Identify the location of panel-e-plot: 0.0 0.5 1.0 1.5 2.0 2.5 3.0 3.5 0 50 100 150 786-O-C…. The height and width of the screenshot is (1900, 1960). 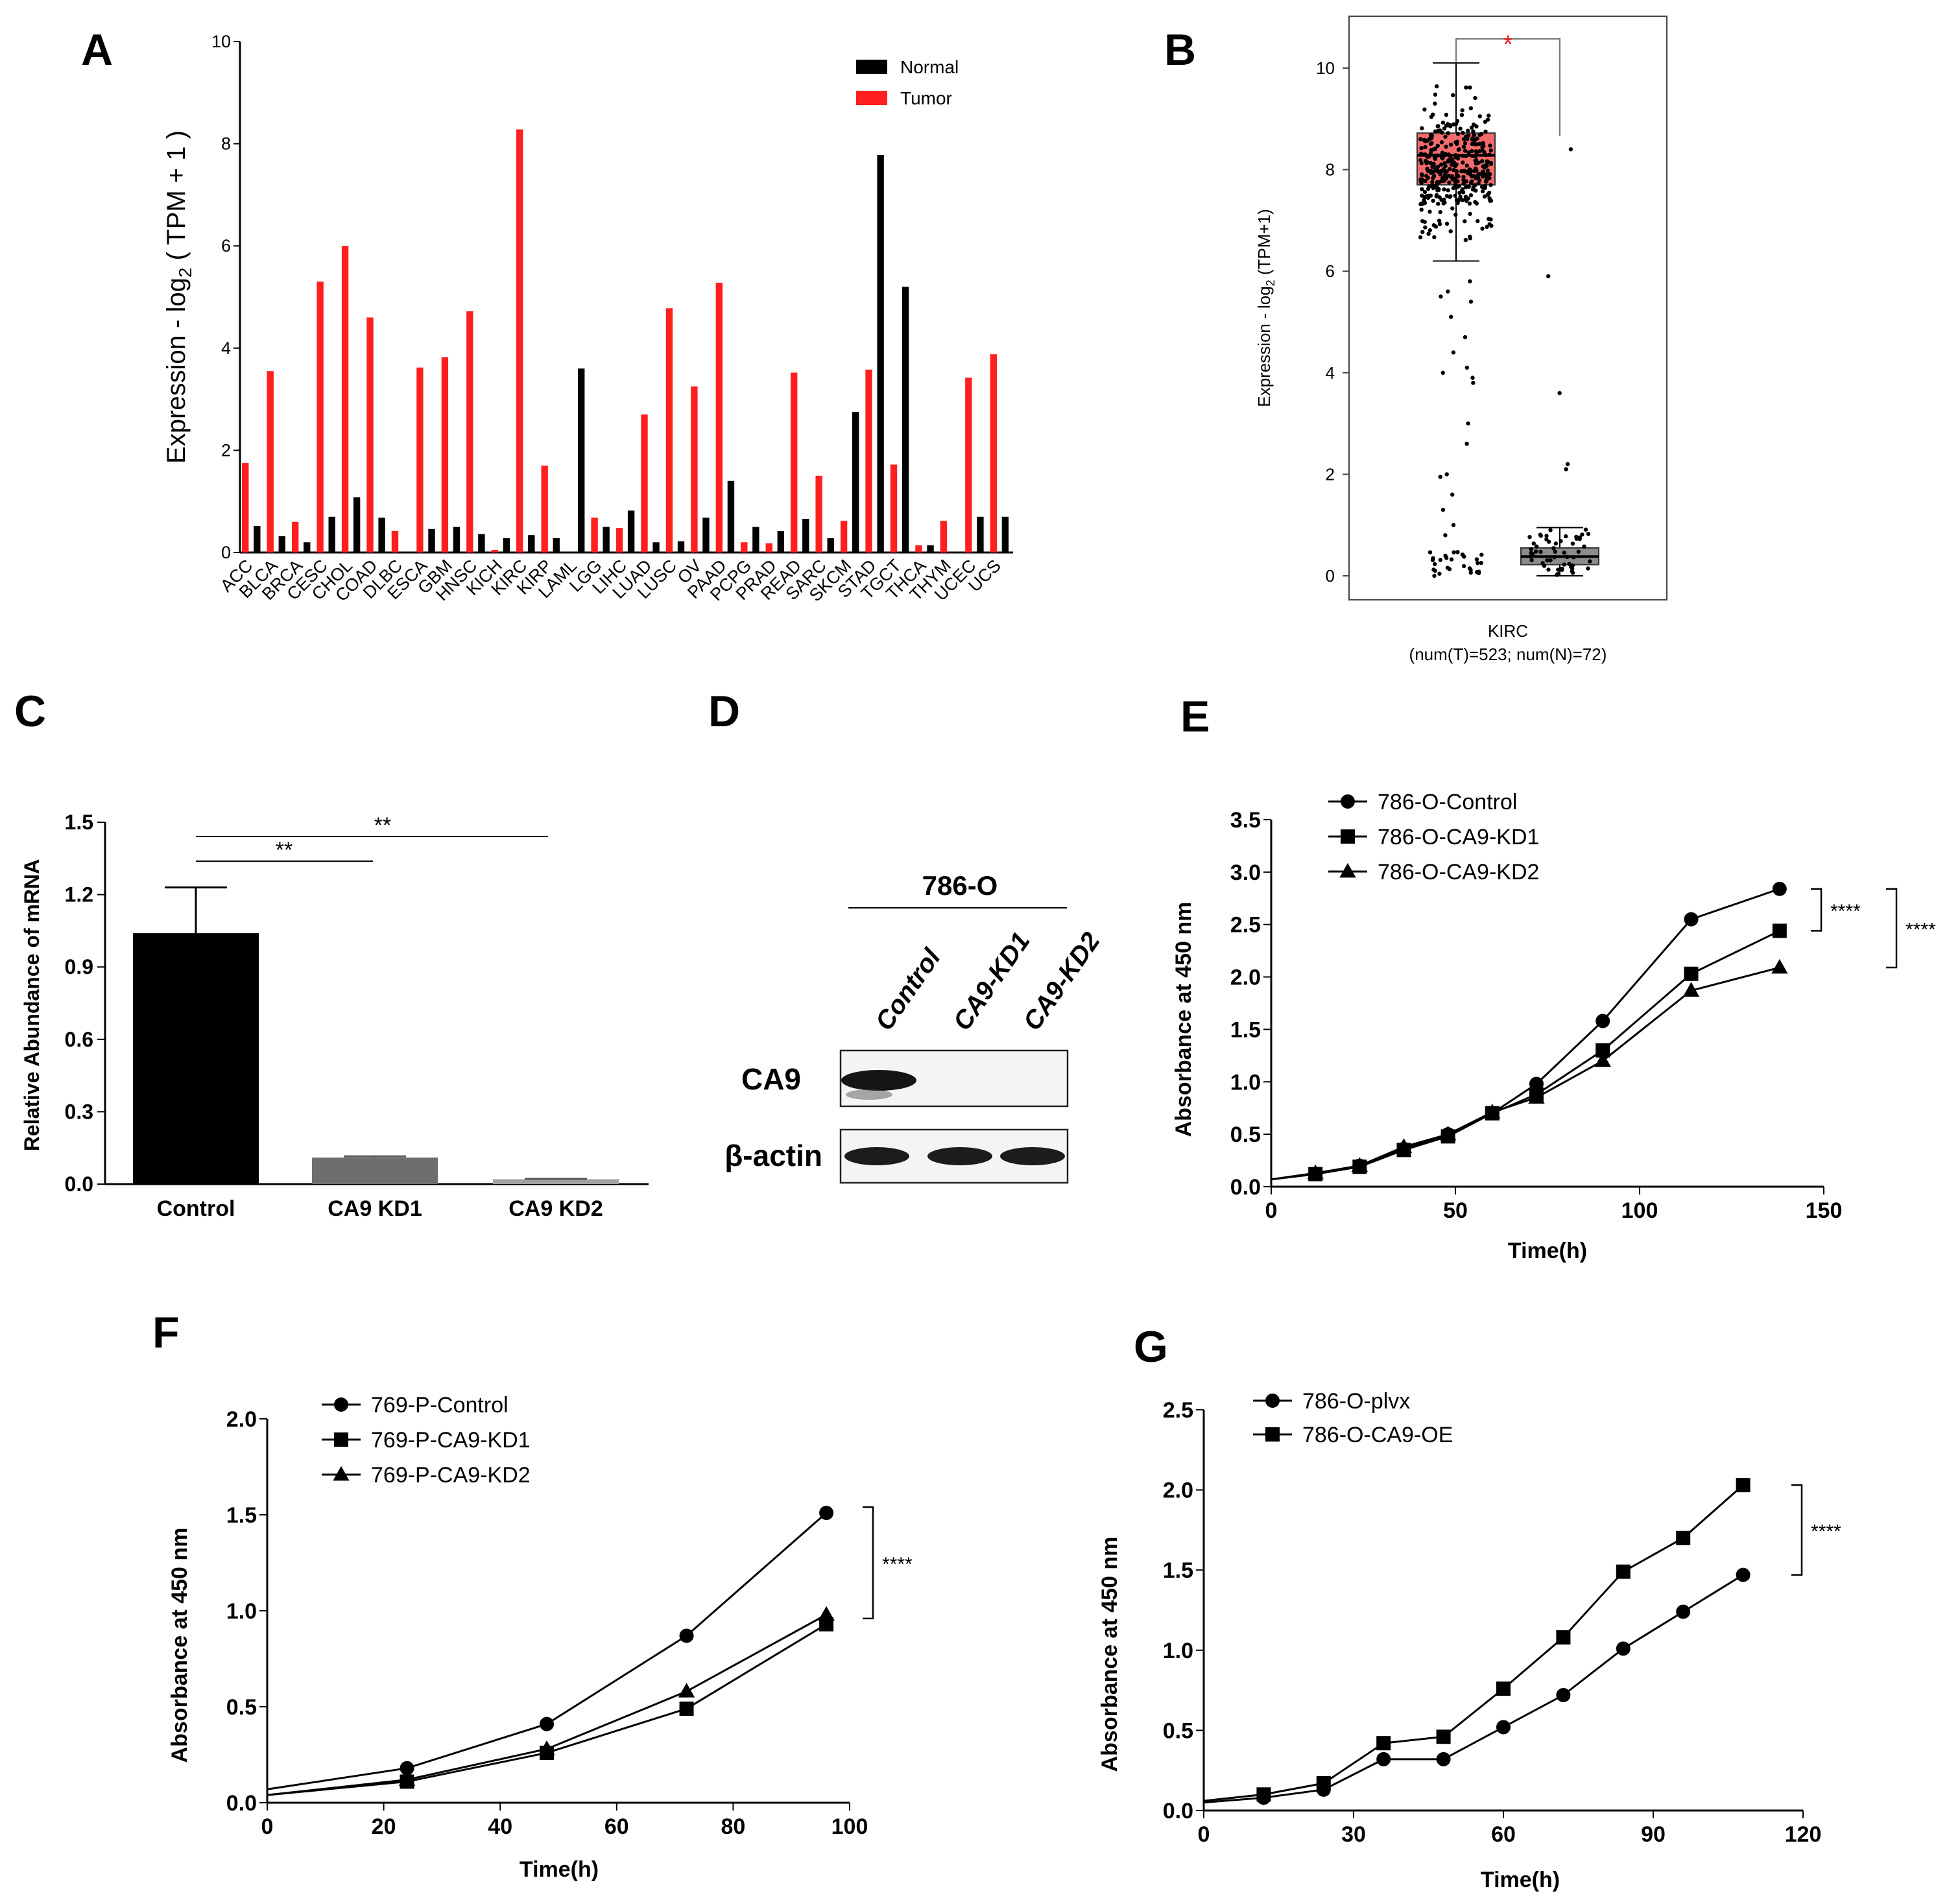
(1583, 1006).